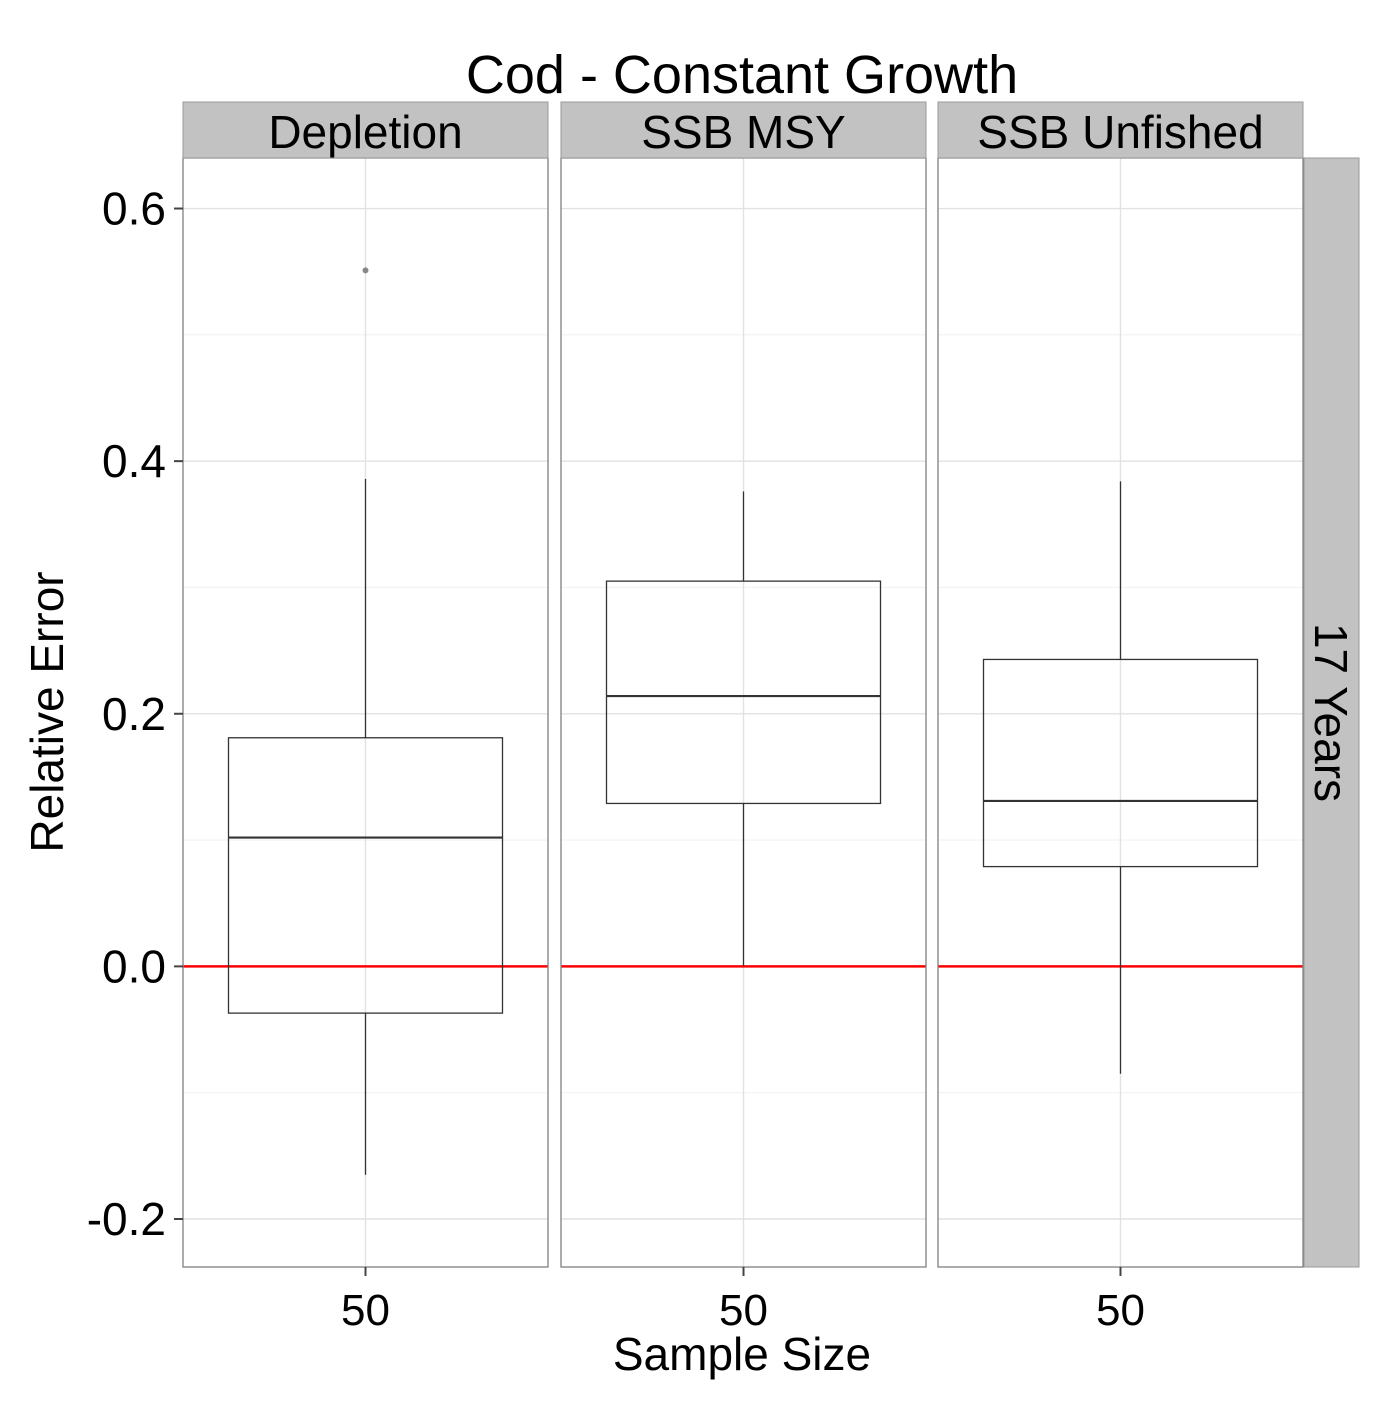 The width and height of the screenshot is (1400, 1405). Describe the element at coordinates (47, 711) in the screenshot. I see `y-axis-label: Relative Error` at that location.